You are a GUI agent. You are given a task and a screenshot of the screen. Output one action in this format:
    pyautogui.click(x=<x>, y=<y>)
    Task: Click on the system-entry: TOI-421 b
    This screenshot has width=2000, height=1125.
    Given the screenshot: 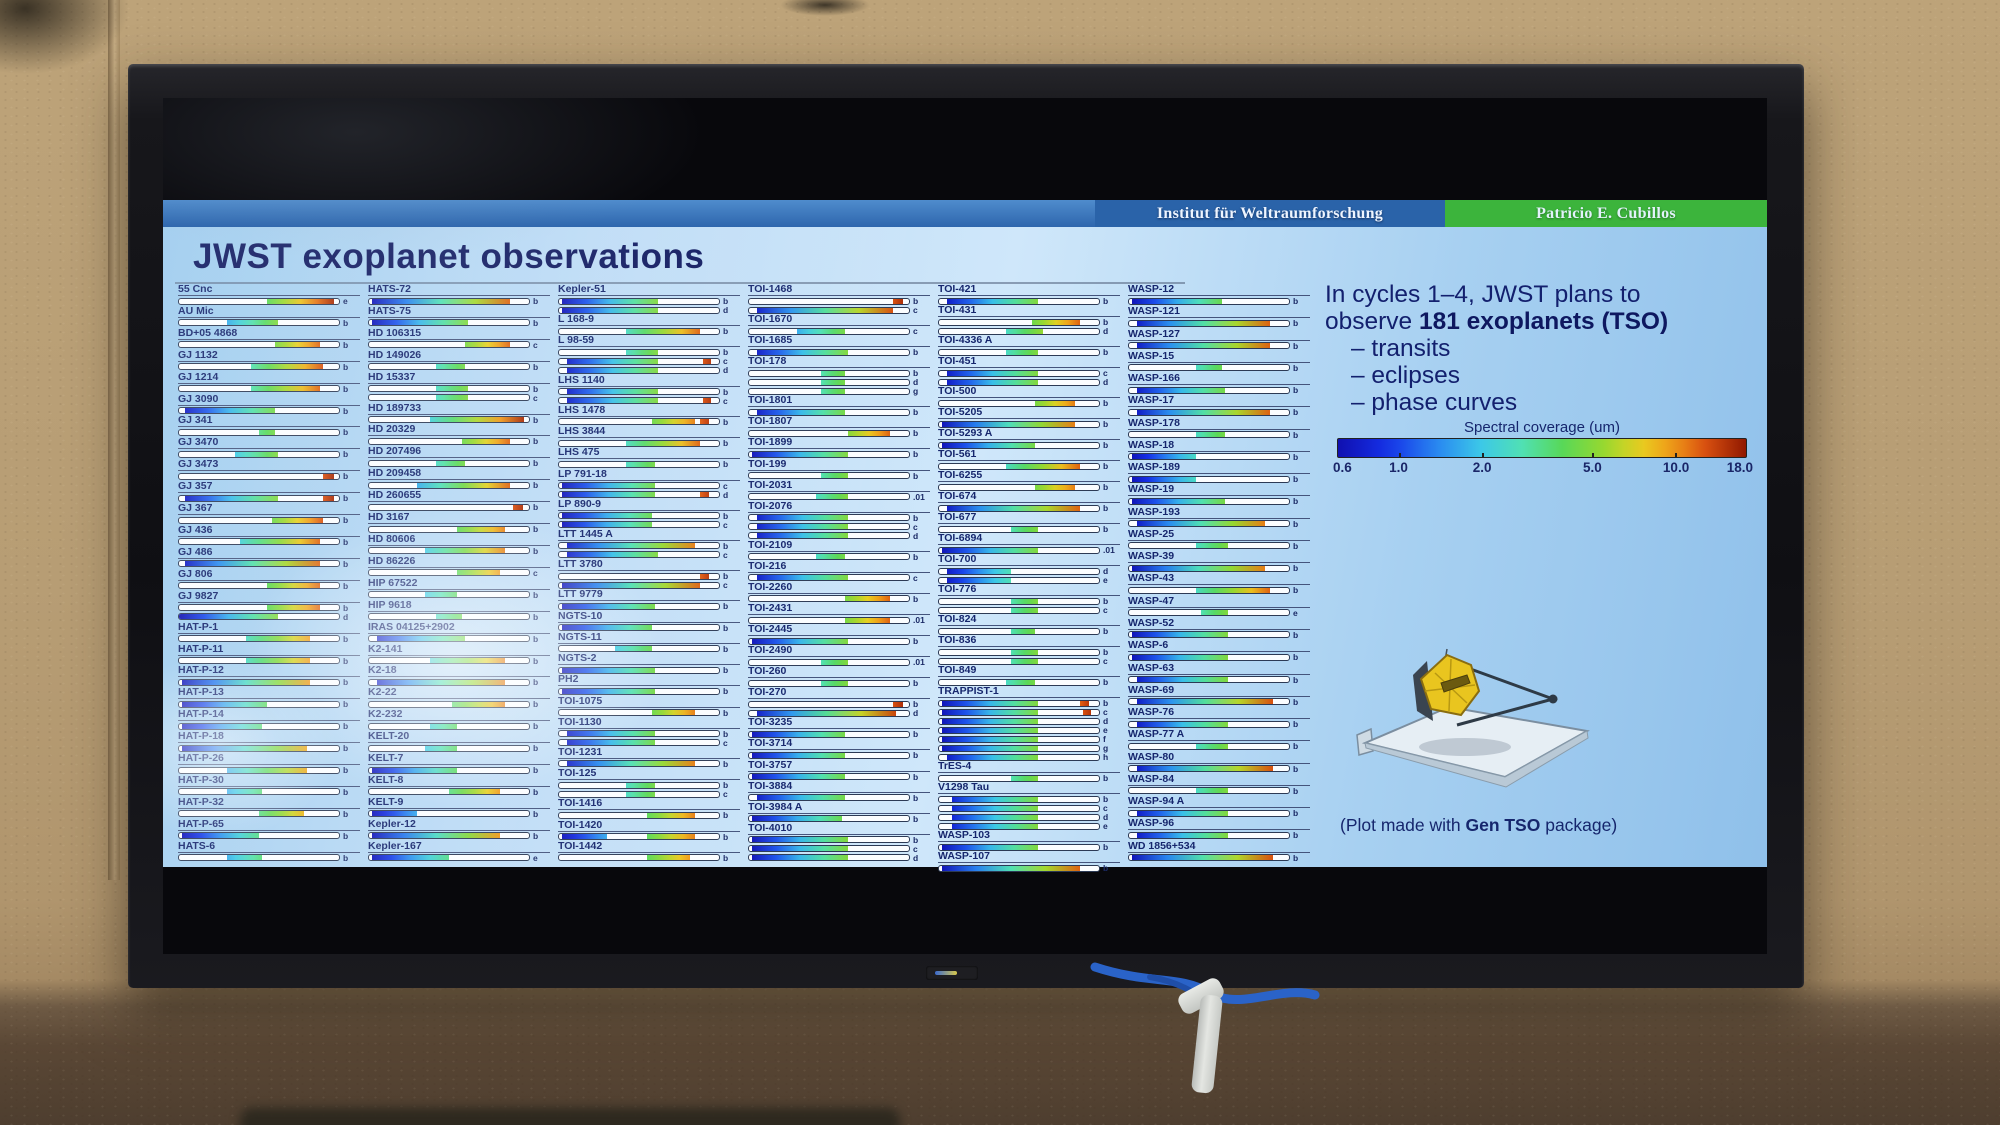 What is the action you would take?
    pyautogui.click(x=1029, y=294)
    